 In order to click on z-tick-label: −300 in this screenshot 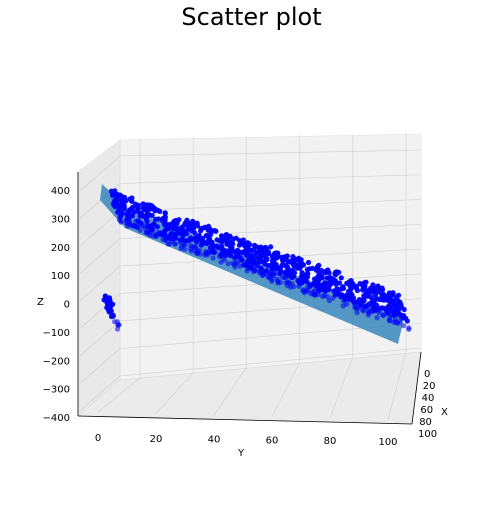, I will do `click(56, 390)`.